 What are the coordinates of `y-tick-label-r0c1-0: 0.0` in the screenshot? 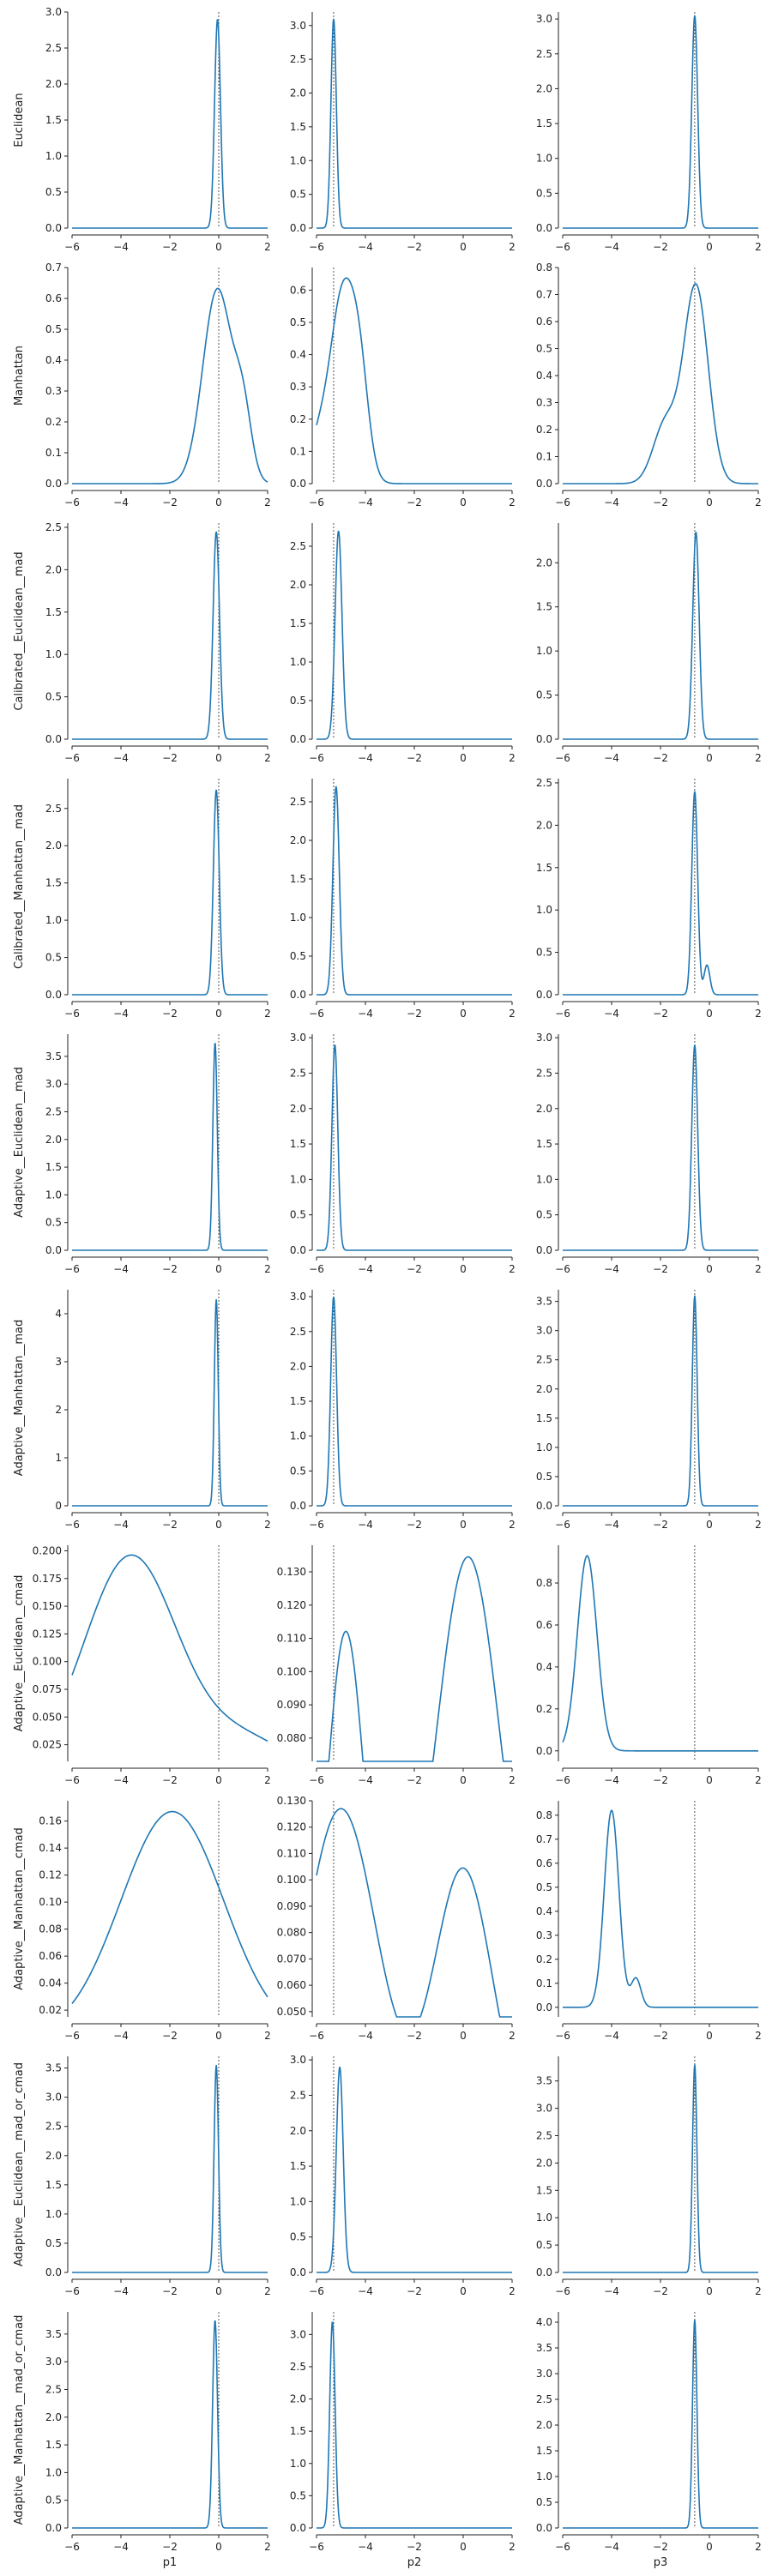 It's located at (298, 228).